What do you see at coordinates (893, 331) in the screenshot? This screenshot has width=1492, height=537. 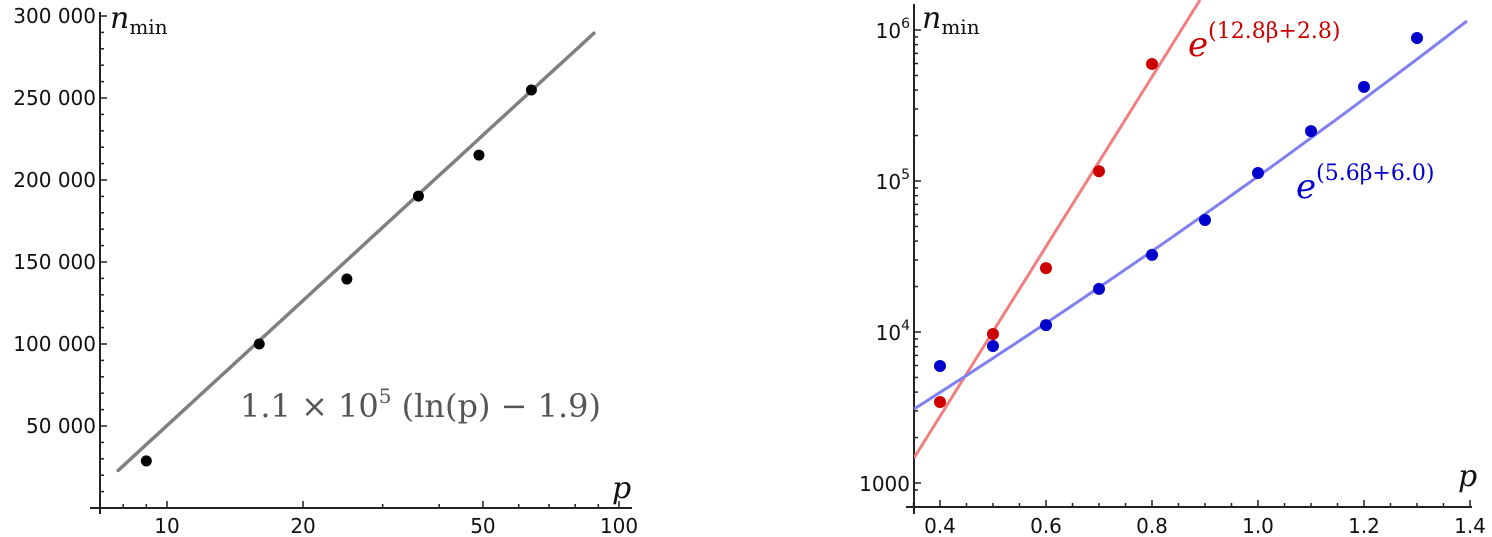 I see `y-tick-label-1e4: 10⁴` at bounding box center [893, 331].